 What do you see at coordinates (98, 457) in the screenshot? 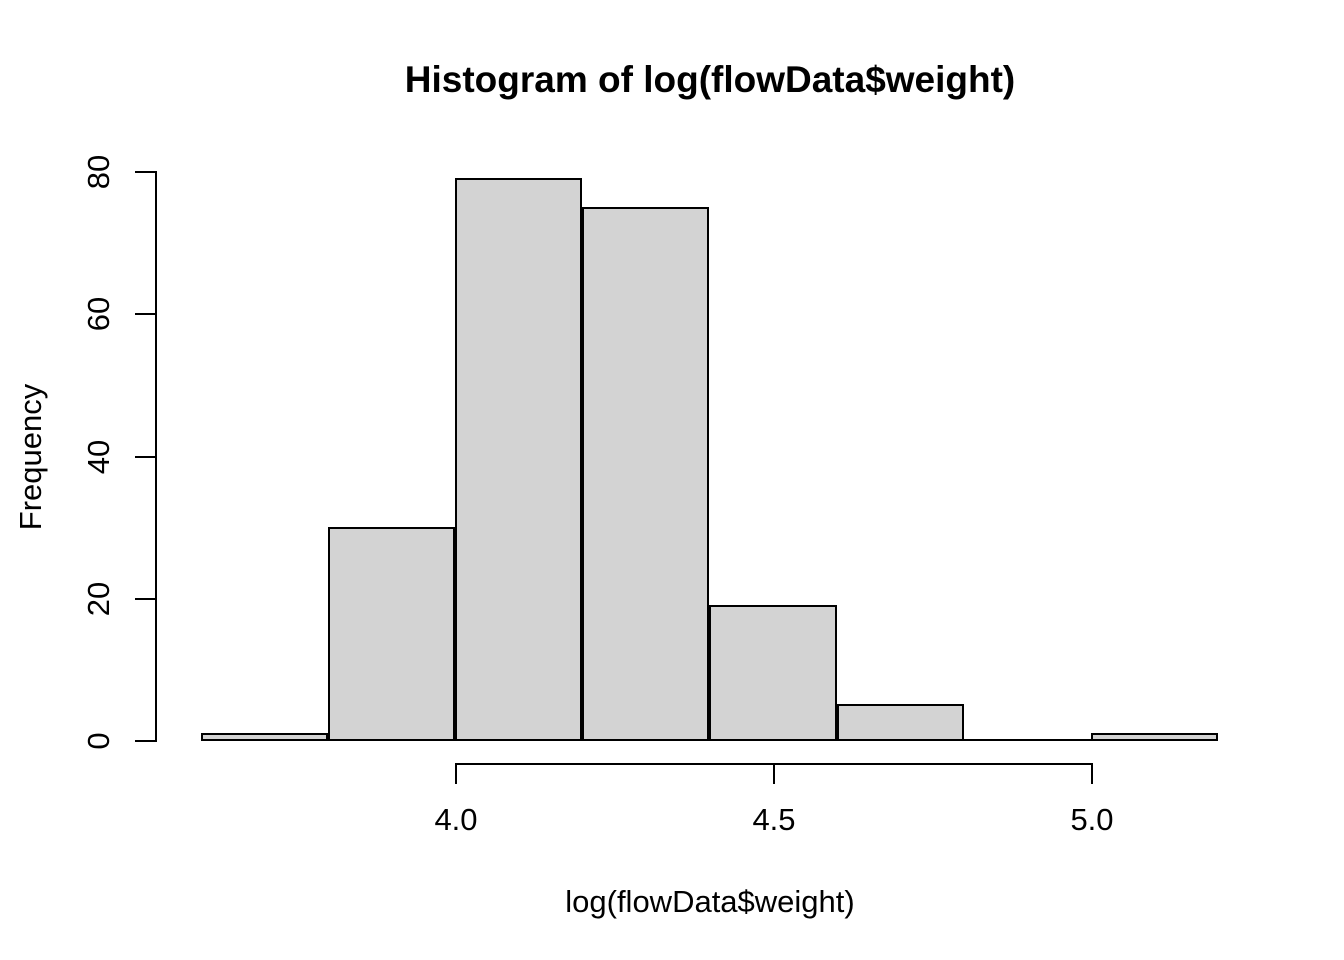
I see `y-tick-label: 40` at bounding box center [98, 457].